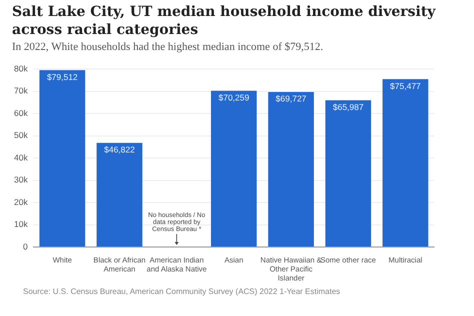  Describe the element at coordinates (21, 135) in the screenshot. I see `y-tick-label: 50k` at that location.